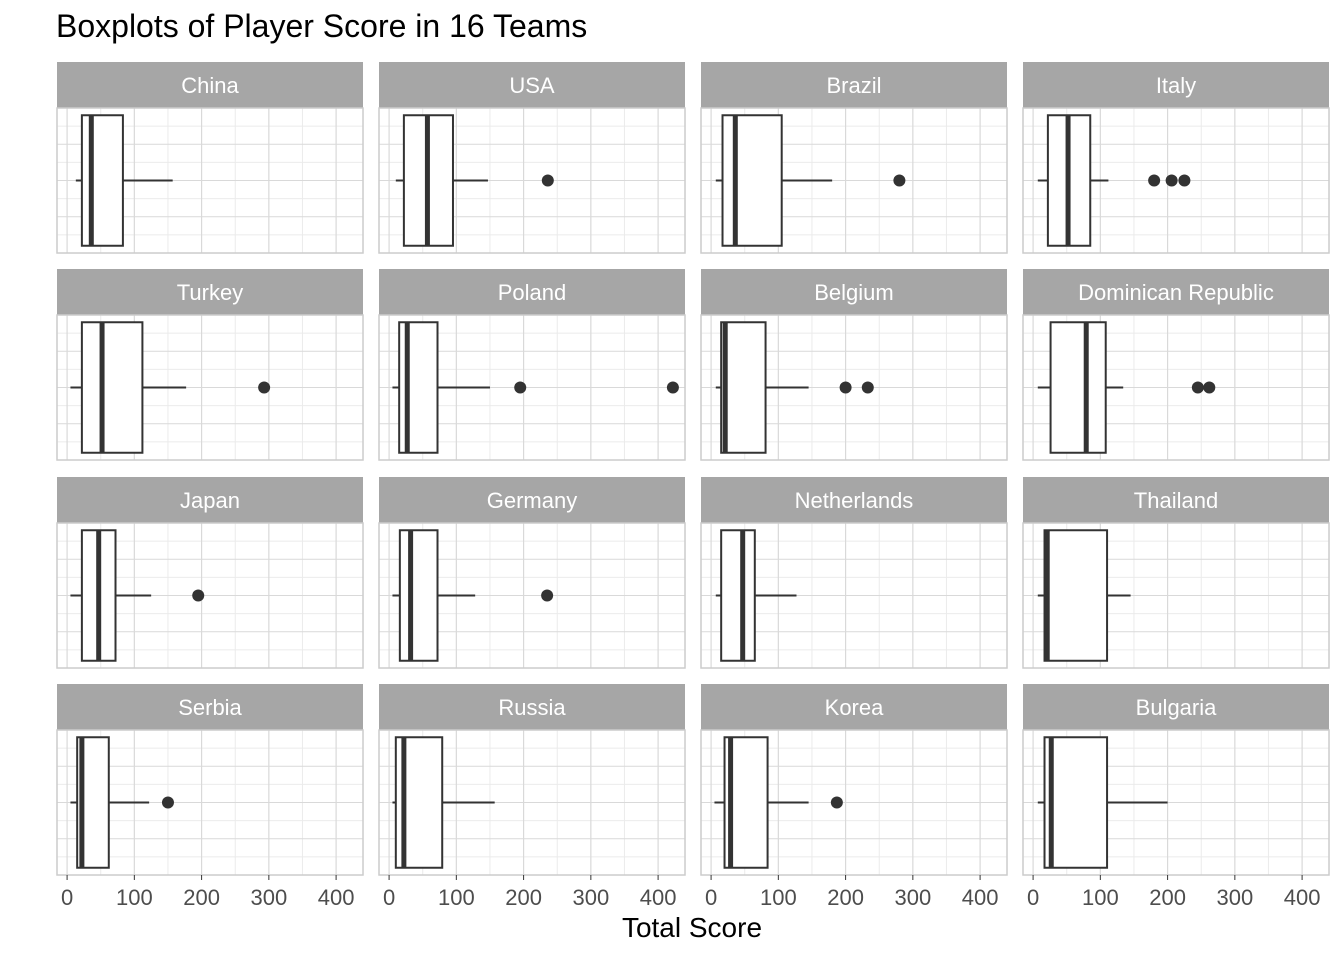 The height and width of the screenshot is (960, 1344). I want to click on facet-label-korea: Korea, so click(854, 707).